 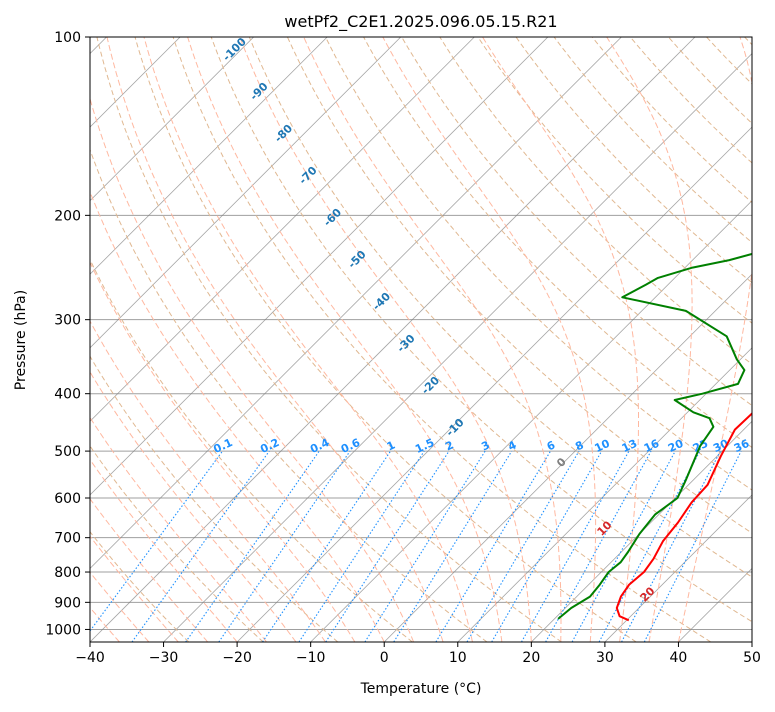 What do you see at coordinates (752, 658) in the screenshot?
I see `x-tick-label: 50` at bounding box center [752, 658].